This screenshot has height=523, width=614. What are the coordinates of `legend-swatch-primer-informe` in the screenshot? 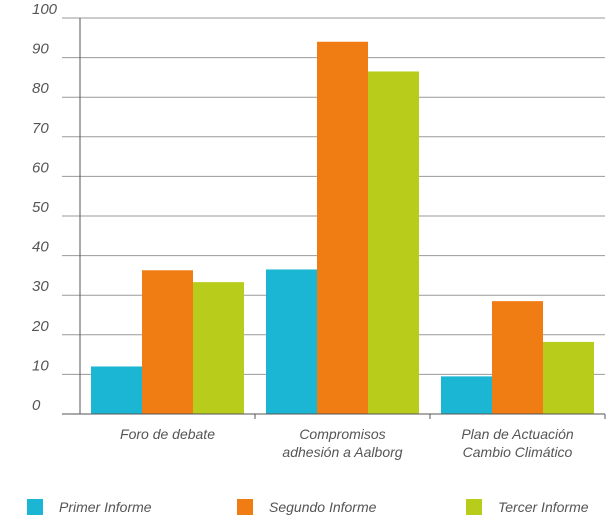 It's located at (35, 507).